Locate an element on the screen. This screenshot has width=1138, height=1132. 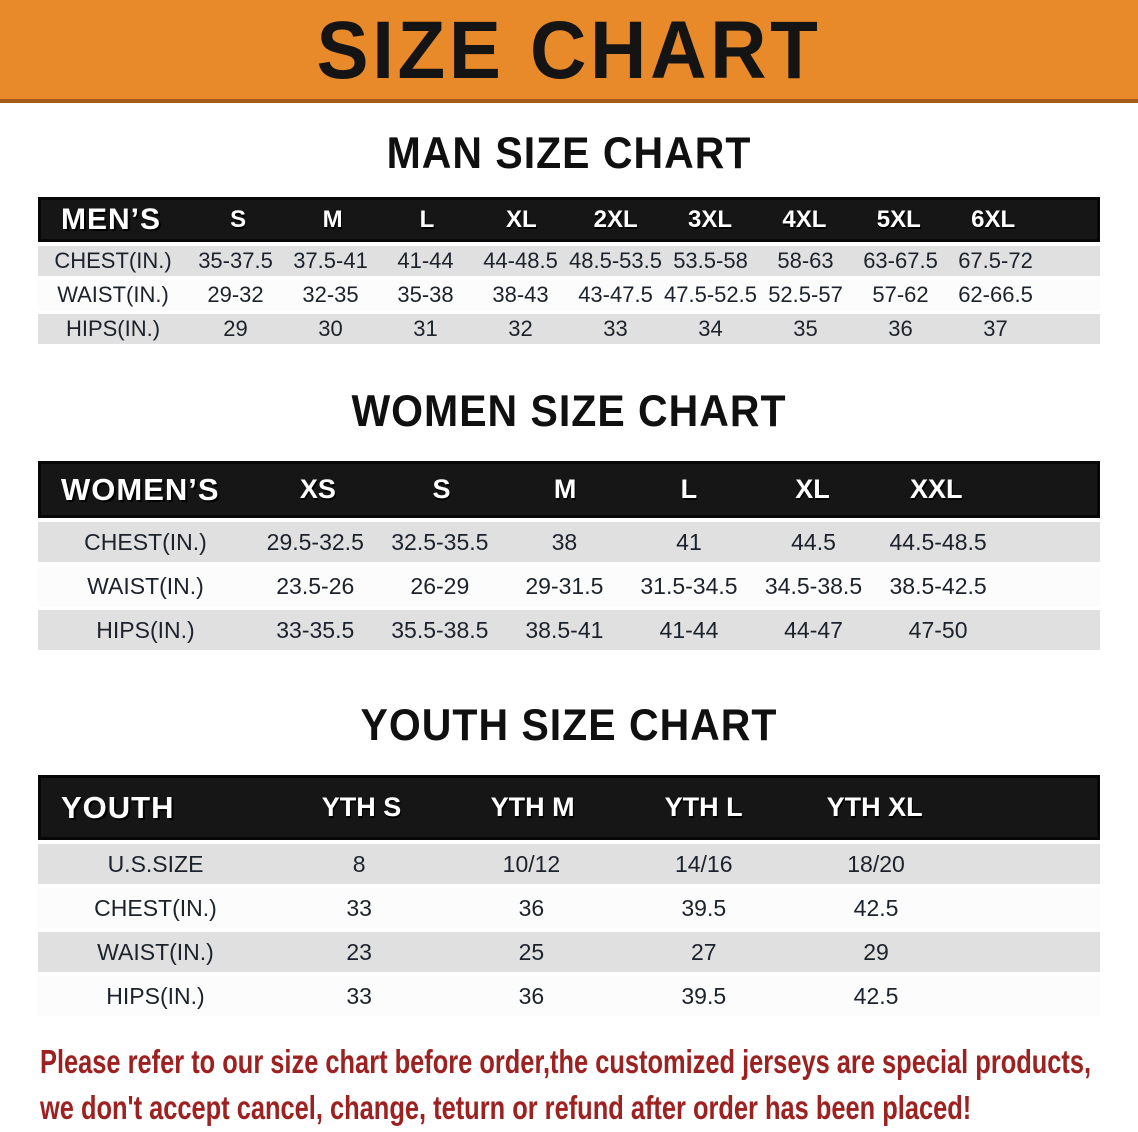
cell: 38-43 is located at coordinates (520, 294).